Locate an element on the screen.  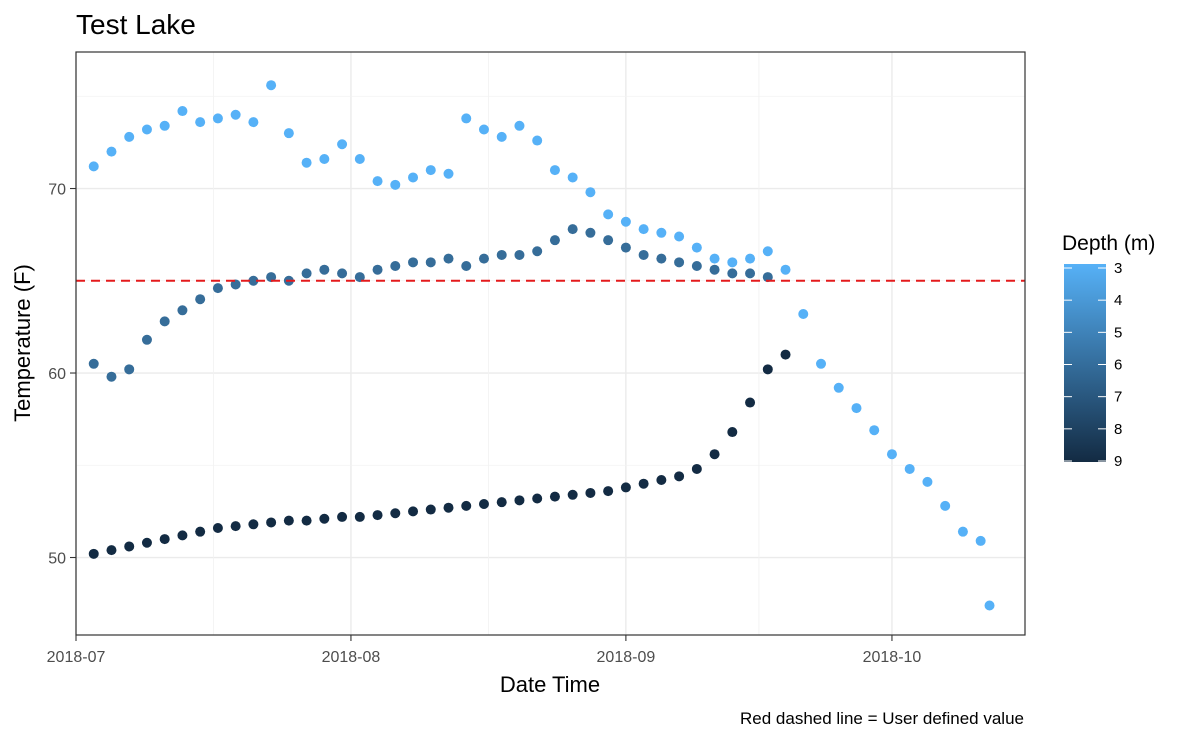
y-tick-label: 60 is located at coordinates (57, 374).